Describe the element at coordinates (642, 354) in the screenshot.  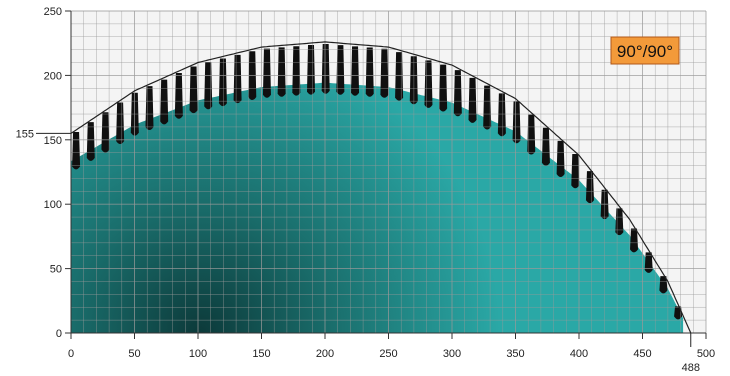
I see `x-tick-label: 450` at that location.